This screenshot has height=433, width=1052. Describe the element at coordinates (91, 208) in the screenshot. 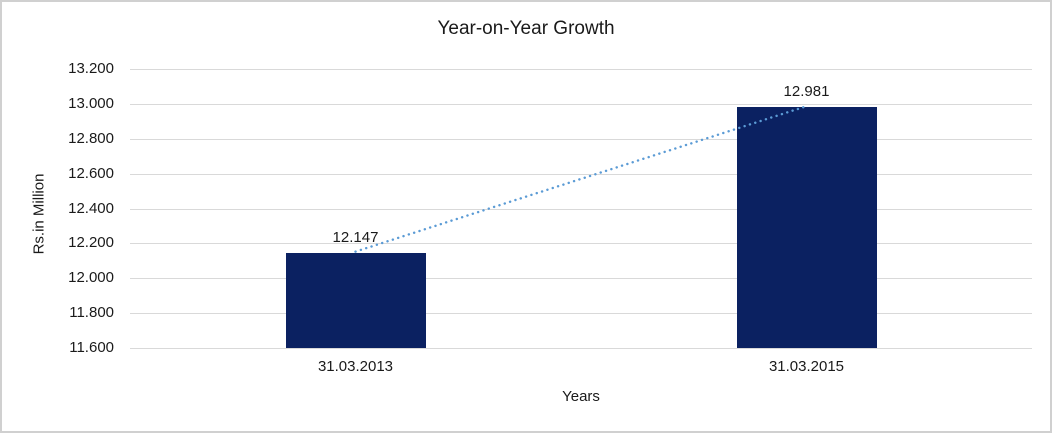

I see `y-tick-label: 12.400` at that location.